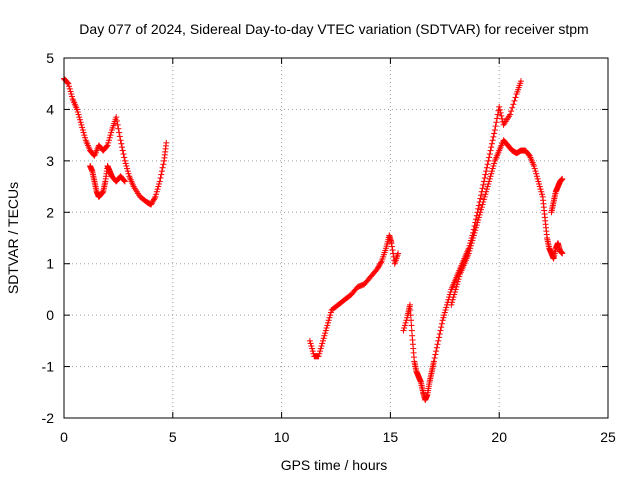 The image size is (640, 480). Describe the element at coordinates (334, 465) in the screenshot. I see `x-axis-label: GPS time / hours` at that location.